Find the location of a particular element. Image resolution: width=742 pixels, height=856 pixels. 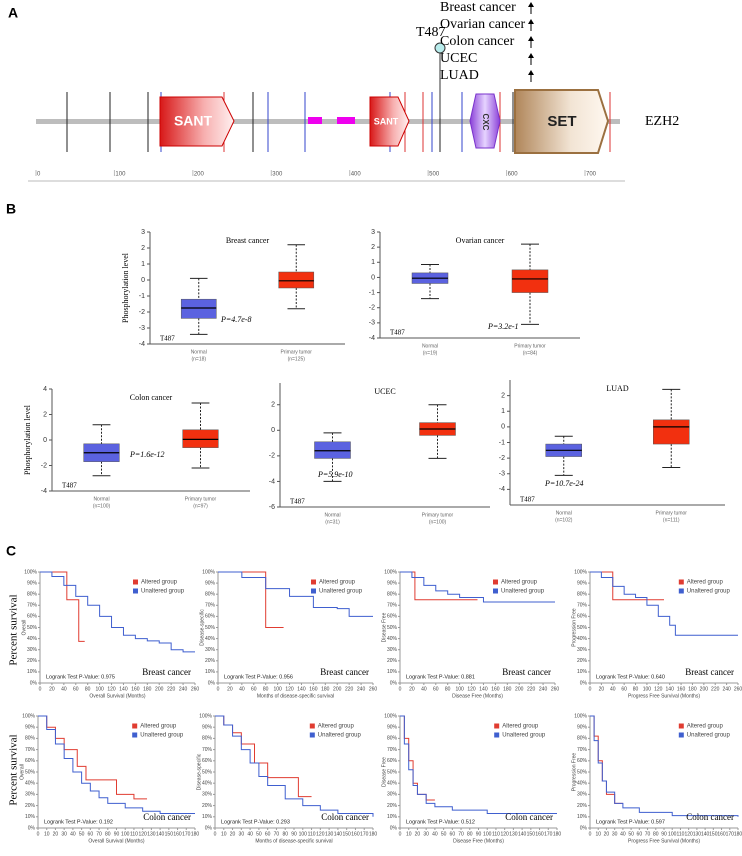

x-tick-label: 160 is located at coordinates (495, 689).